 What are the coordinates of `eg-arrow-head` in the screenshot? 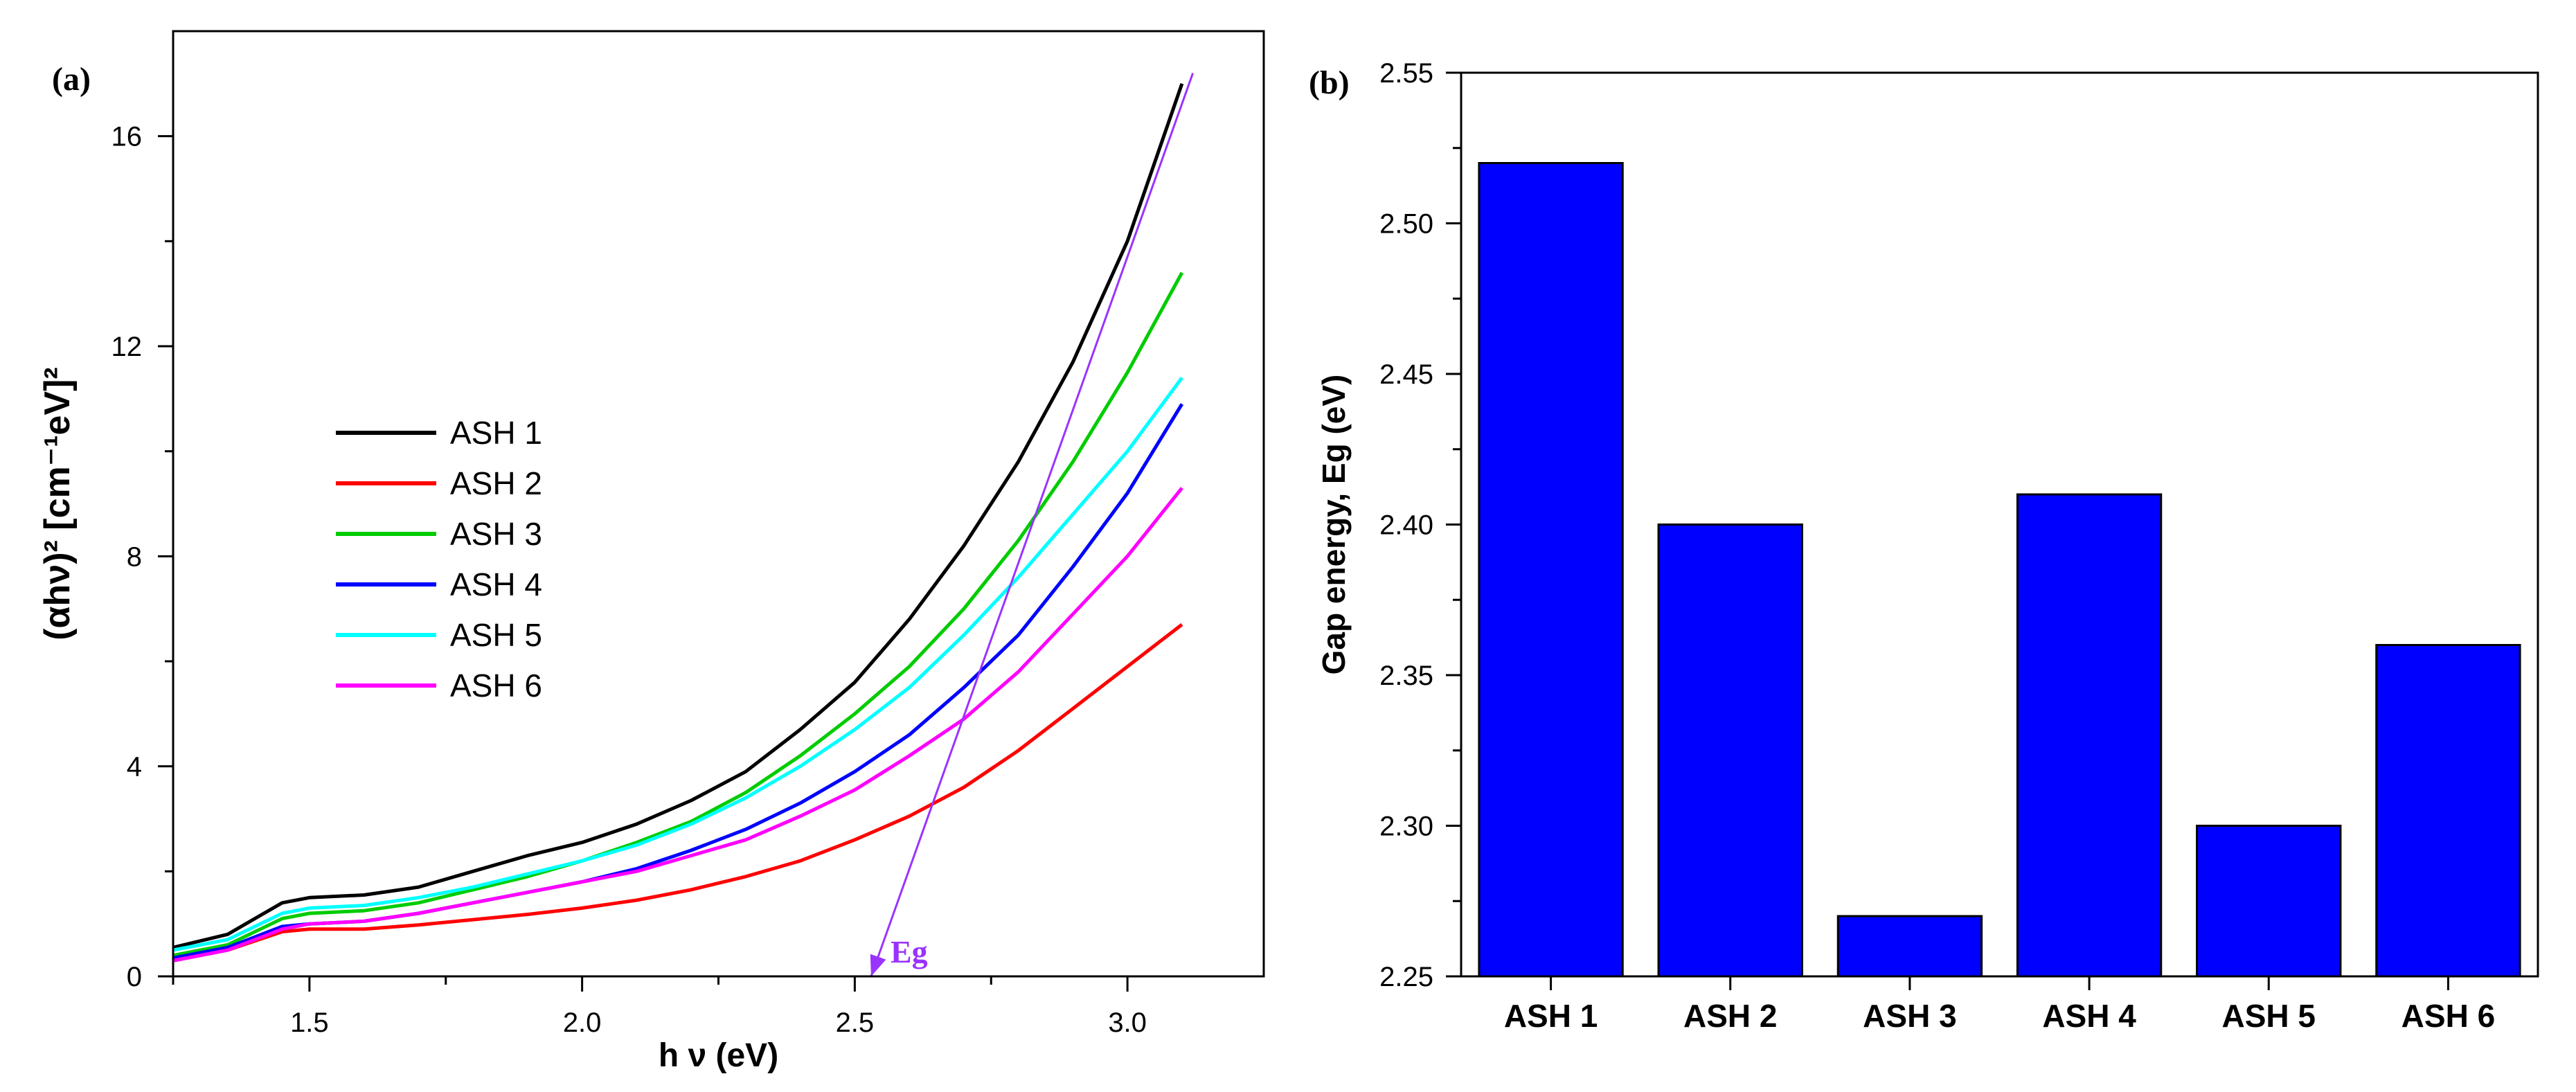 It's located at (878, 965).